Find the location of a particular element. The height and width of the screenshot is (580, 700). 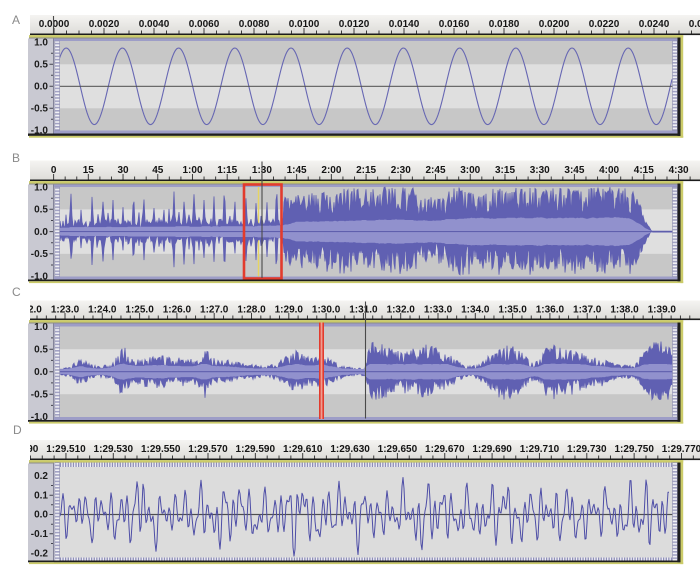

panel-c-clip-left-edge is located at coordinates (57, 372).